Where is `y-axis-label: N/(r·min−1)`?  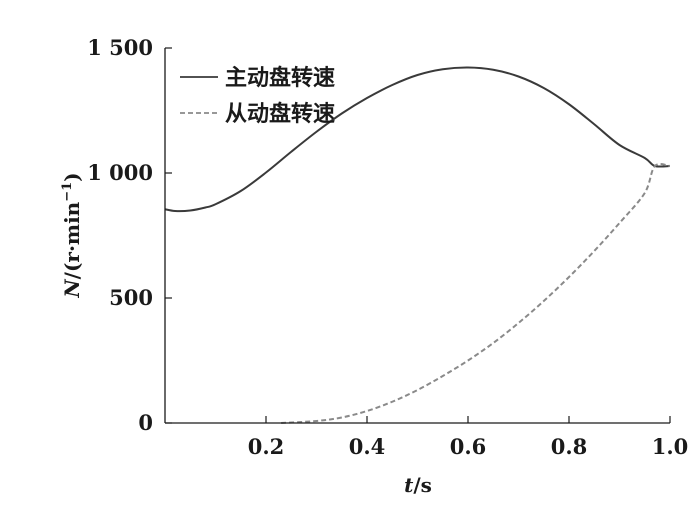 y-axis-label: N/(r·min−1) is located at coordinates (72, 235).